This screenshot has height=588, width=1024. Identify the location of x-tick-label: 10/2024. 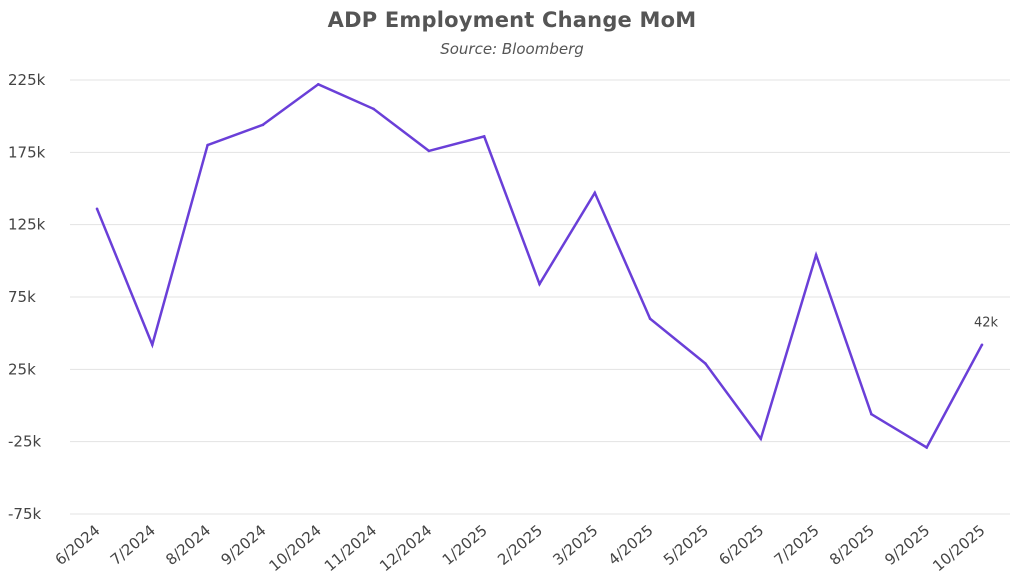
(295, 548).